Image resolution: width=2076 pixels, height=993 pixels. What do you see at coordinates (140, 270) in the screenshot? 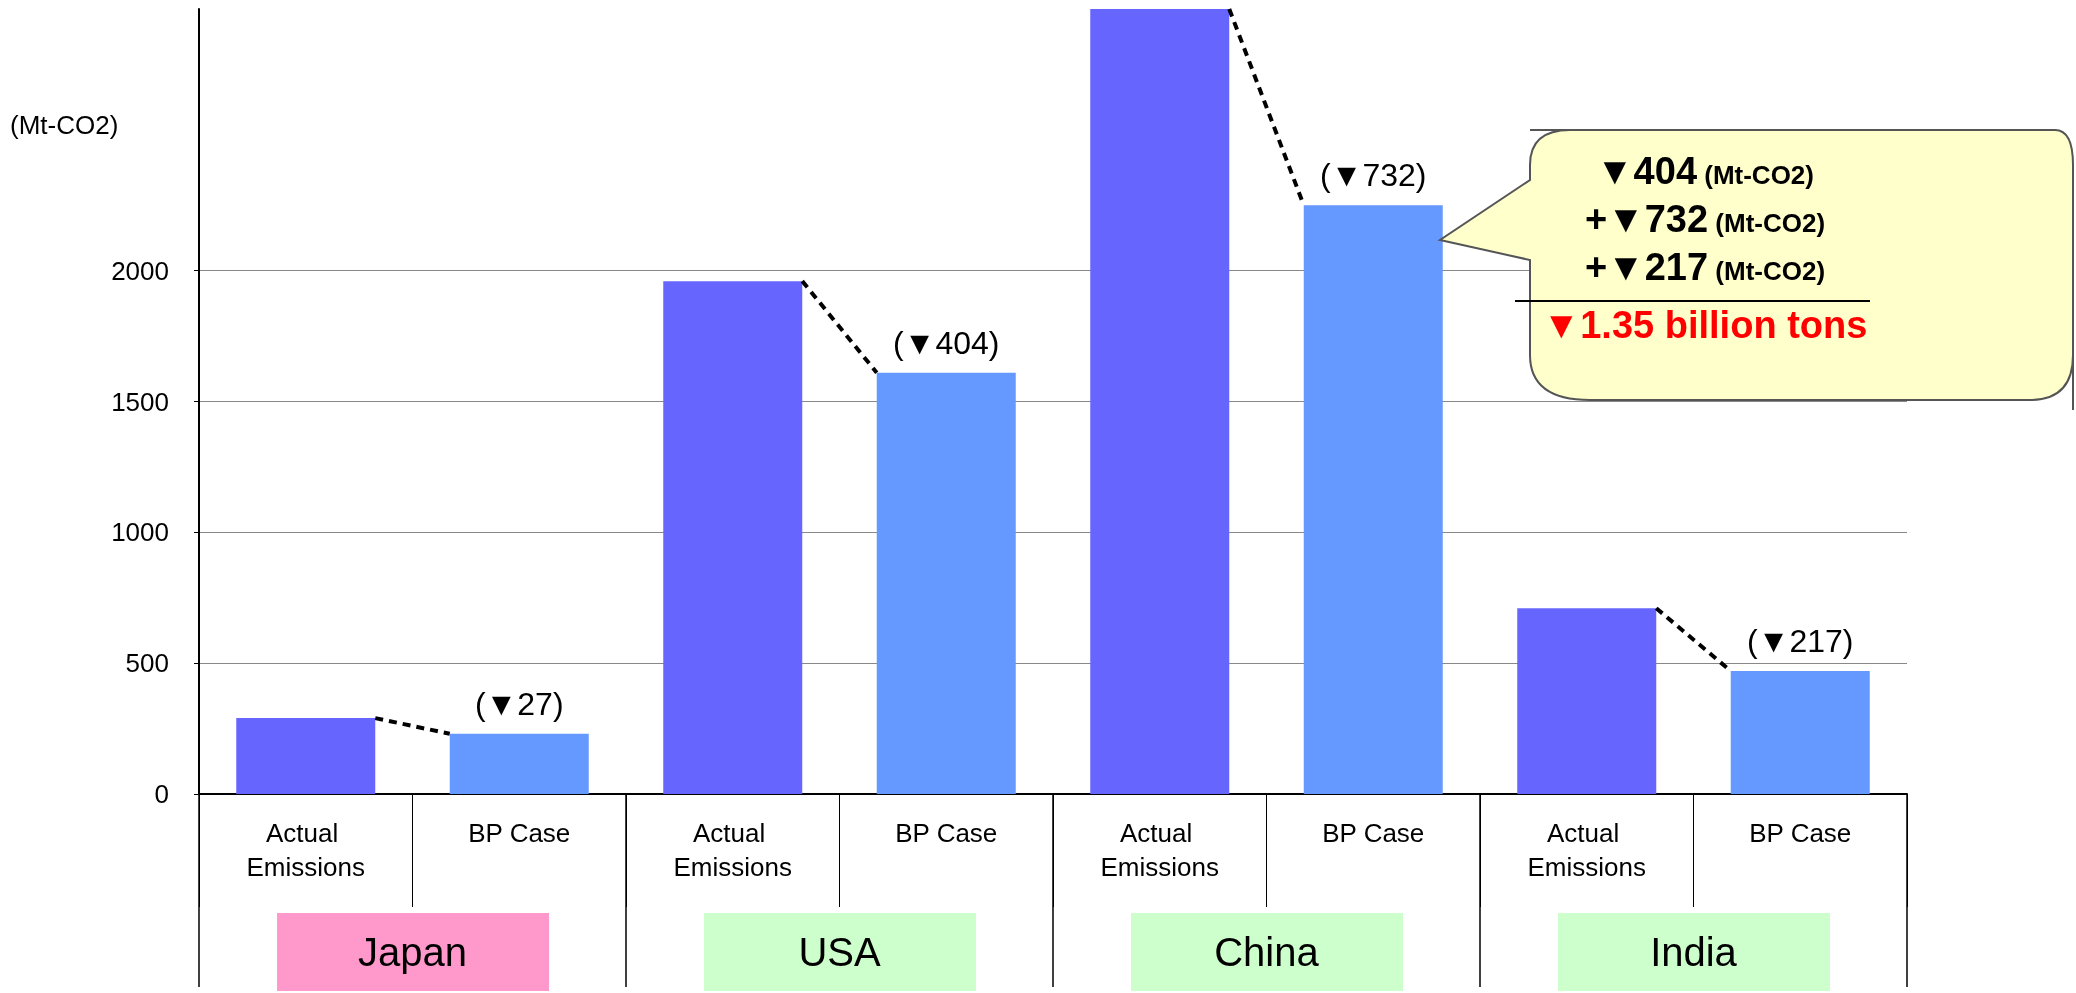
I see `y-tick-label: 2000` at bounding box center [140, 270].